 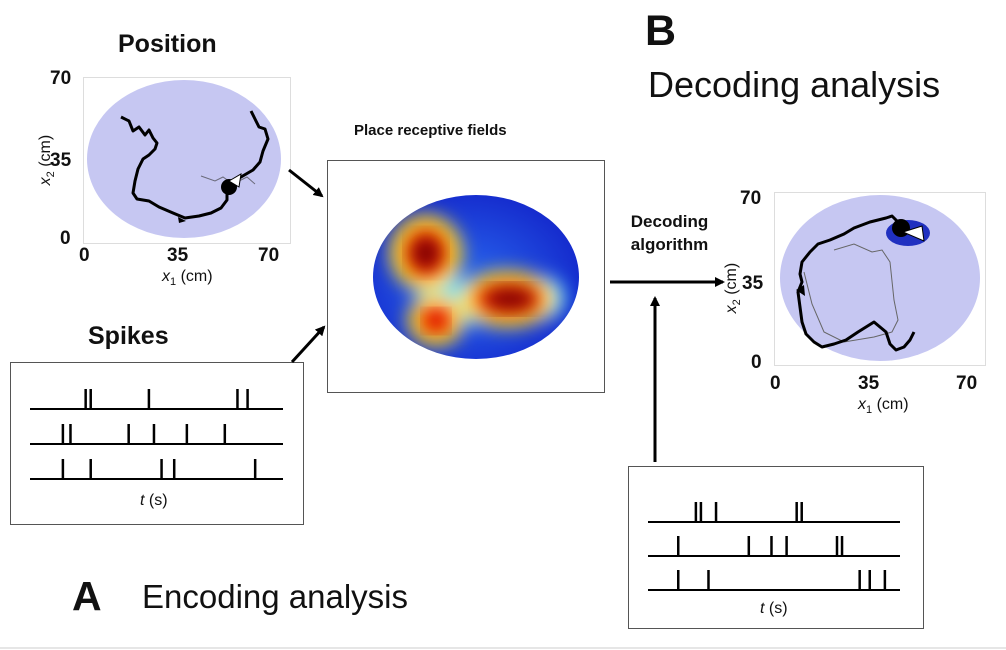 What do you see at coordinates (173, 282) in the screenshot?
I see `pos-a-xlabel-sub: 1` at bounding box center [173, 282].